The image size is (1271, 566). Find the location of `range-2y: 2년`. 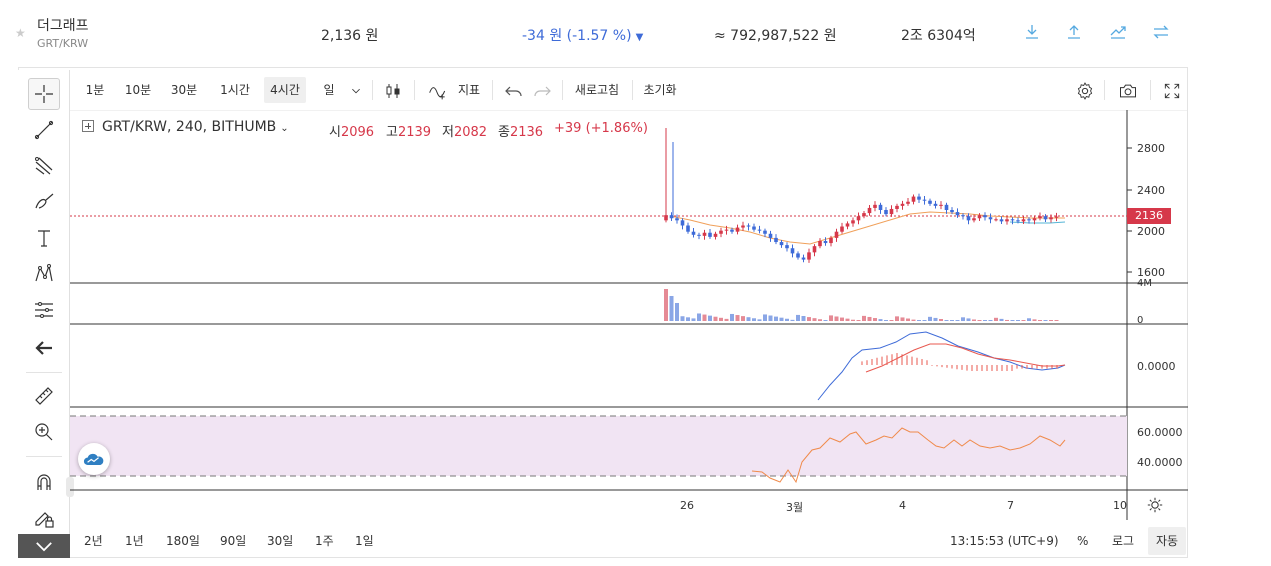

range-2y: 2년 is located at coordinates (93, 541).